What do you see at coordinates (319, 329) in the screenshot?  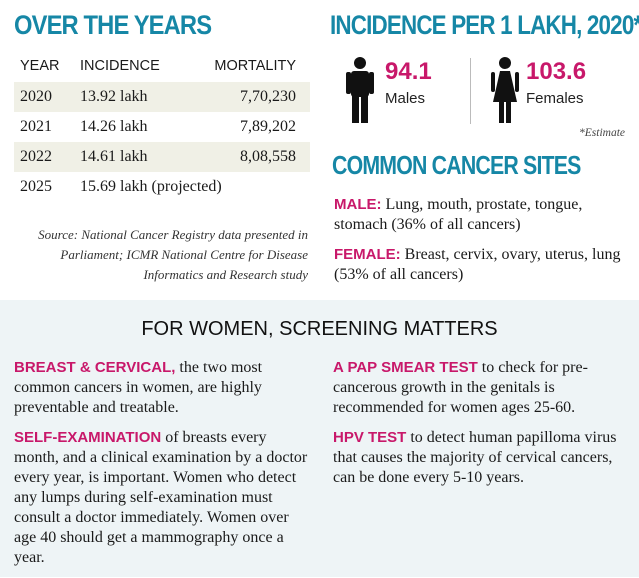 I see `screening-heading: FOR WOMEN, SCREENING MATTERS` at bounding box center [319, 329].